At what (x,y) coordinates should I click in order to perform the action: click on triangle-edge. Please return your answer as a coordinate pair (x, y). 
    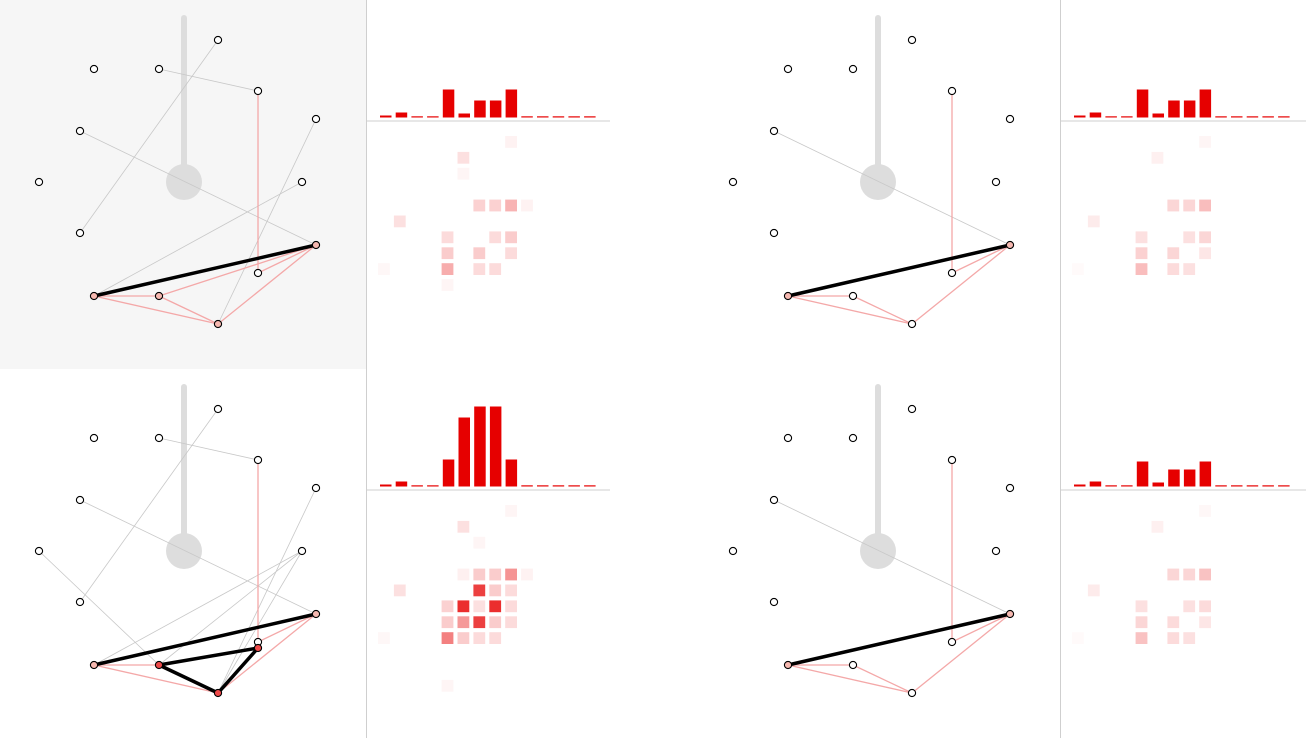
    Looking at the image, I should click on (238, 670).